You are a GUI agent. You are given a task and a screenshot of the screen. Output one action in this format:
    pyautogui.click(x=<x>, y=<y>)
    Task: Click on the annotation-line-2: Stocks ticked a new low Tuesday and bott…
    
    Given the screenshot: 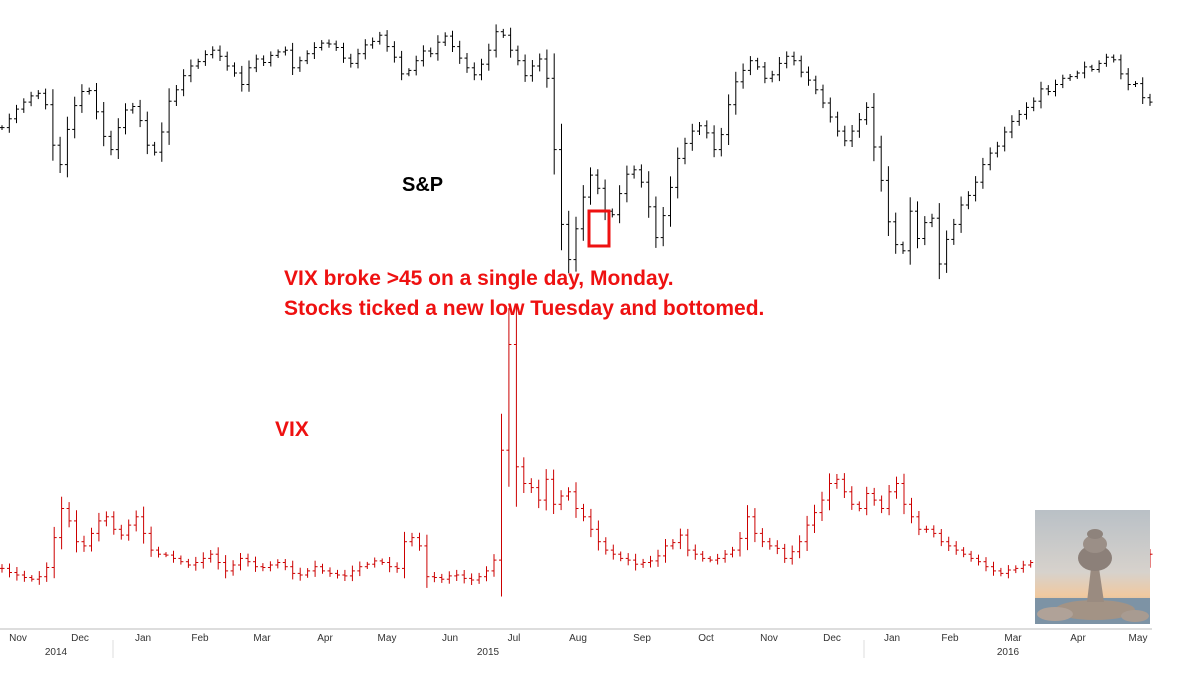 What is the action you would take?
    pyautogui.click(x=524, y=308)
    